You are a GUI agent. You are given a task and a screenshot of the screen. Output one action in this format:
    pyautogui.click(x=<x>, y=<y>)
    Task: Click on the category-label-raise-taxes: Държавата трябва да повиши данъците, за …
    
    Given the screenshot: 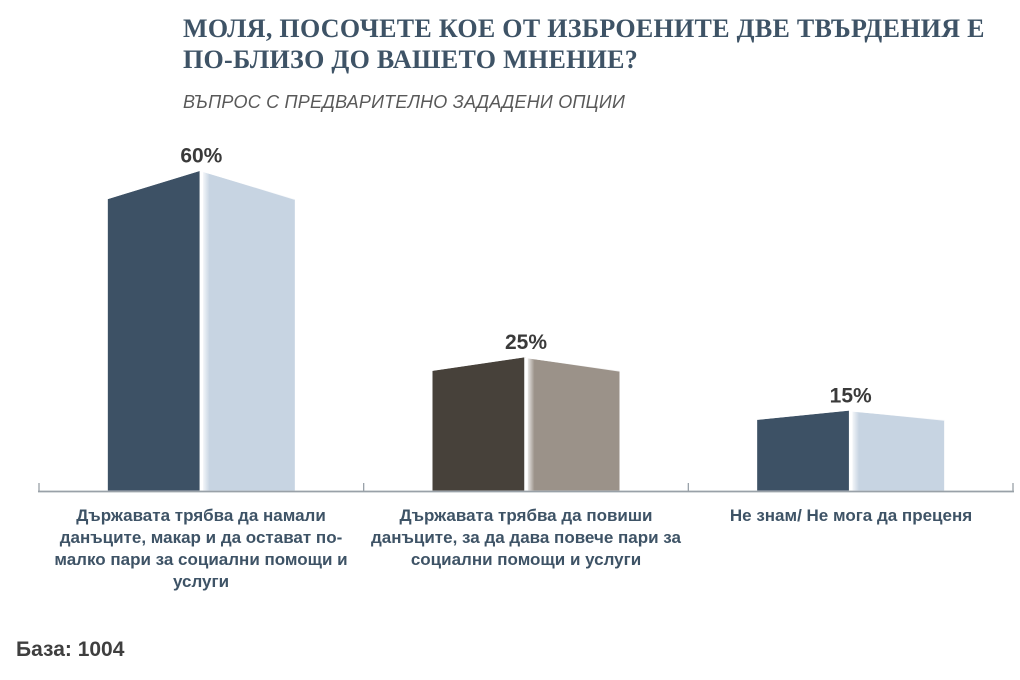 What is the action you would take?
    pyautogui.click(x=526, y=538)
    